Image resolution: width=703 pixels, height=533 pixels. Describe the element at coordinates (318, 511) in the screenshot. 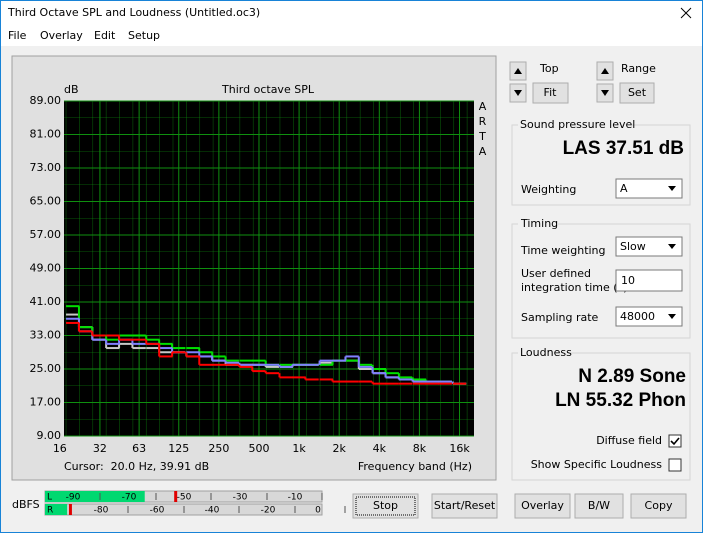

I see `meter-scale-label: 0` at that location.